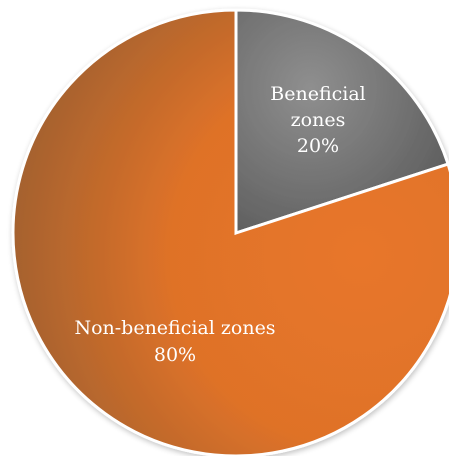  What do you see at coordinates (318, 146) in the screenshot?
I see `pie-slice-label-0-line-2: 20%` at bounding box center [318, 146].